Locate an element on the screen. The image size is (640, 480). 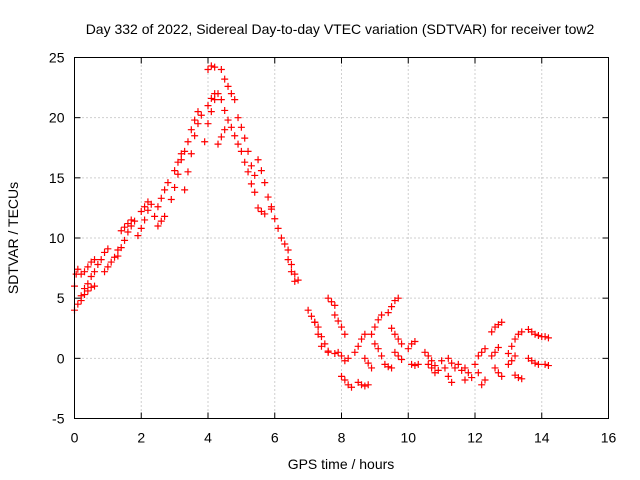
y-tick-label: -5 is located at coordinates (58, 419).